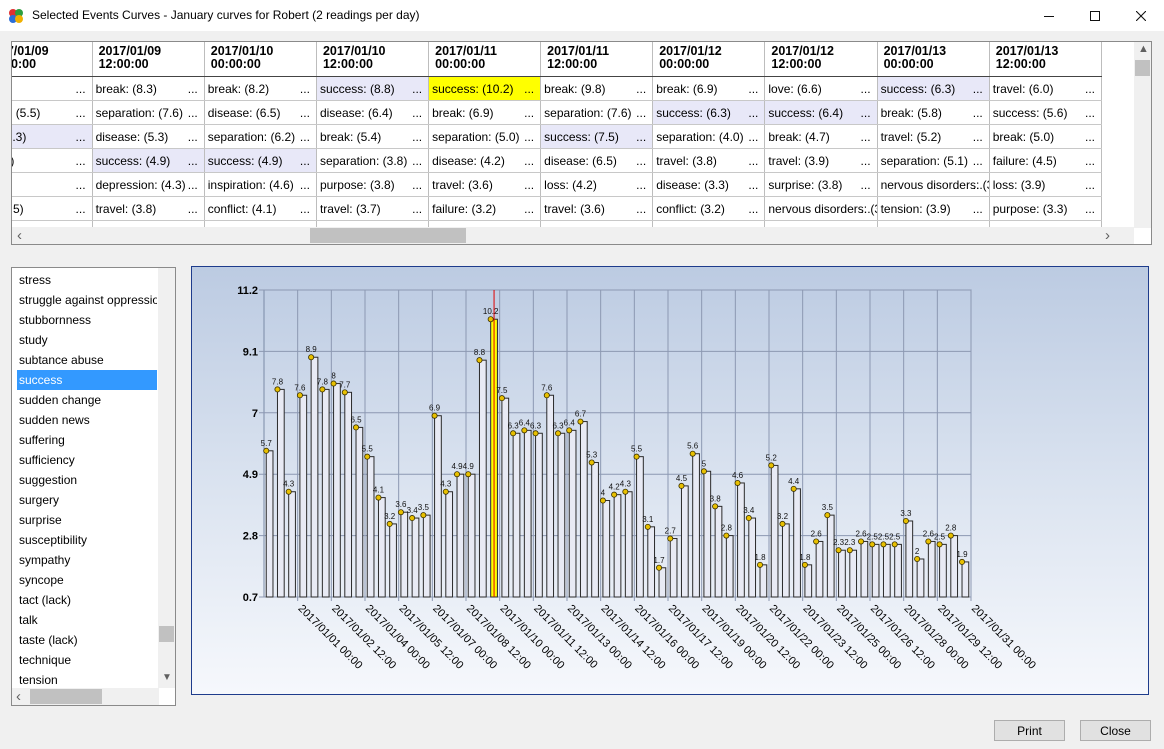 This screenshot has height=749, width=1164. What do you see at coordinates (148, 59) in the screenshot?
I see `column-header: 2017/01/09 12:00:00` at bounding box center [148, 59].